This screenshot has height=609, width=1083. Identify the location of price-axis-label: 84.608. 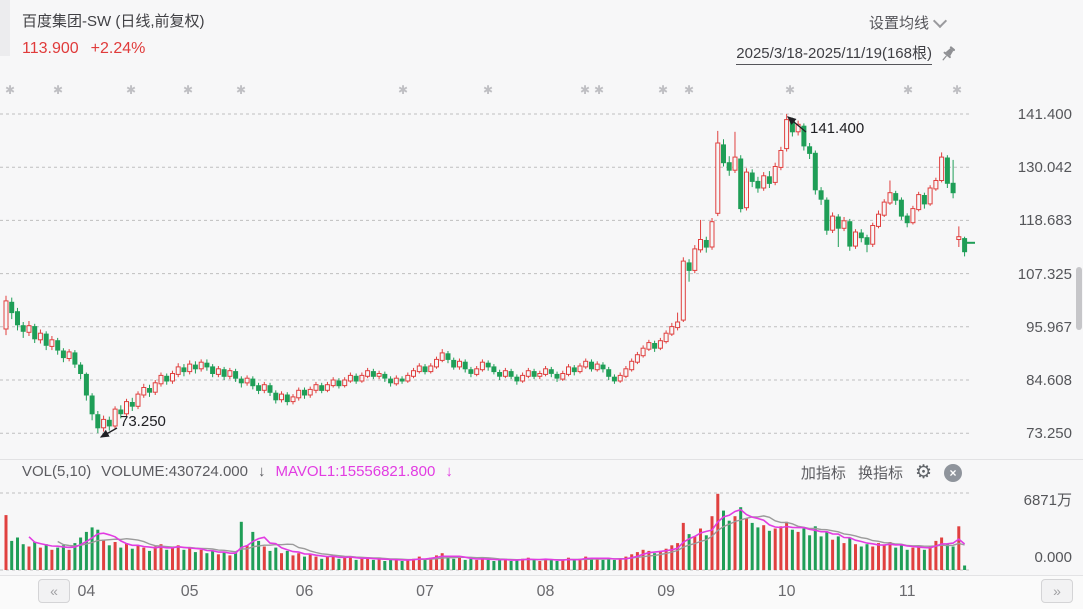
(1049, 380).